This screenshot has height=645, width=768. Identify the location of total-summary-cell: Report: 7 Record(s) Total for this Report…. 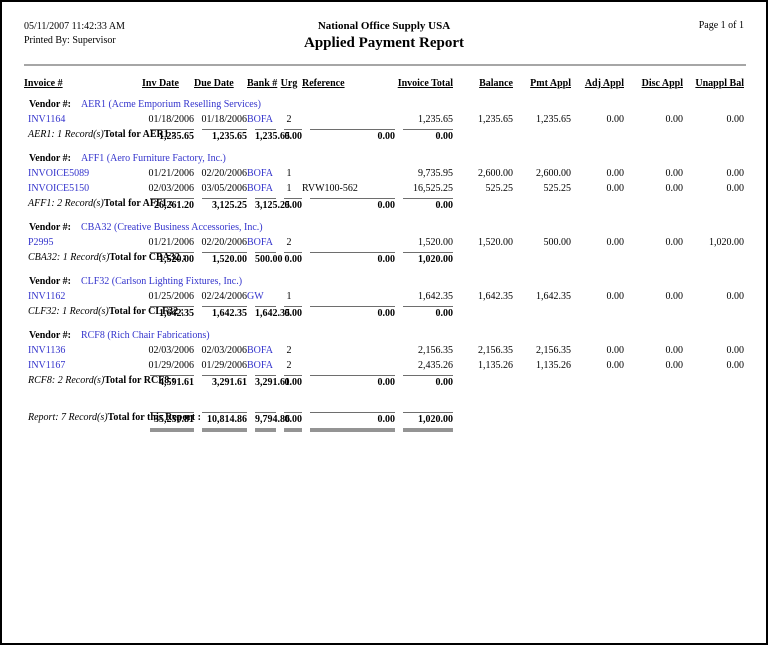
(112, 418).